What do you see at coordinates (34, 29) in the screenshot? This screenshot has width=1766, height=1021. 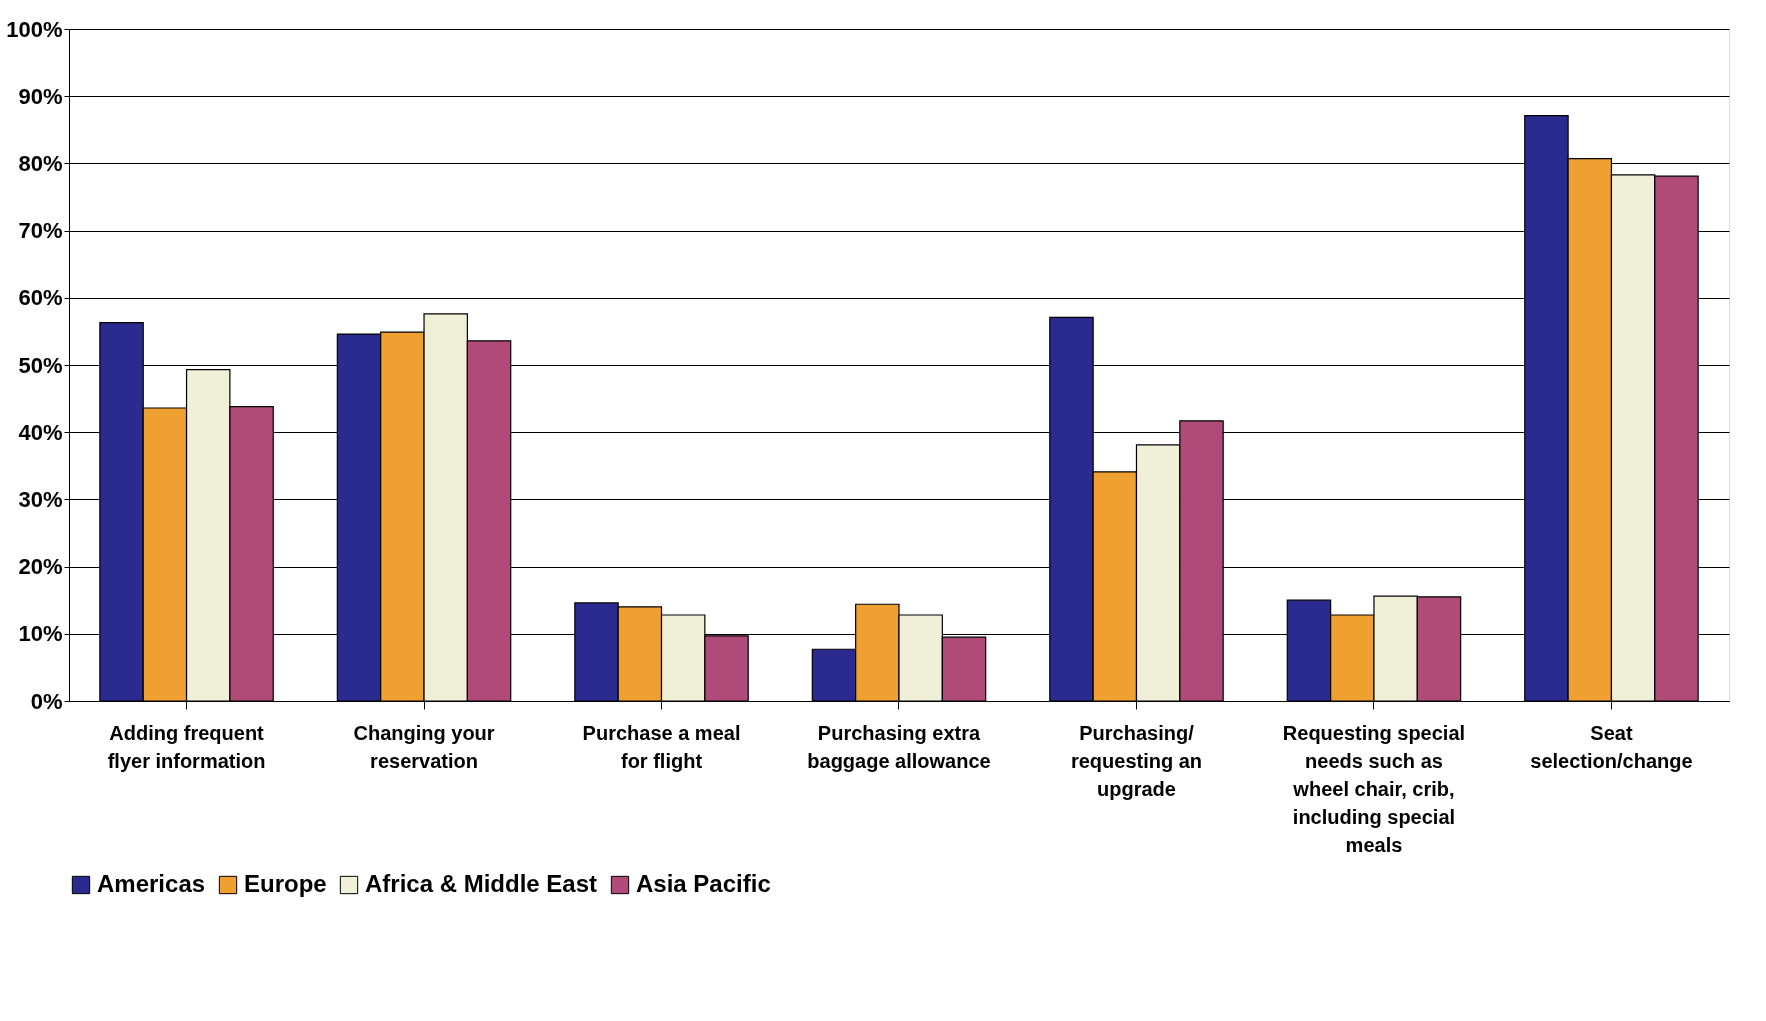 I see `y-tick-label: 100%` at bounding box center [34, 29].